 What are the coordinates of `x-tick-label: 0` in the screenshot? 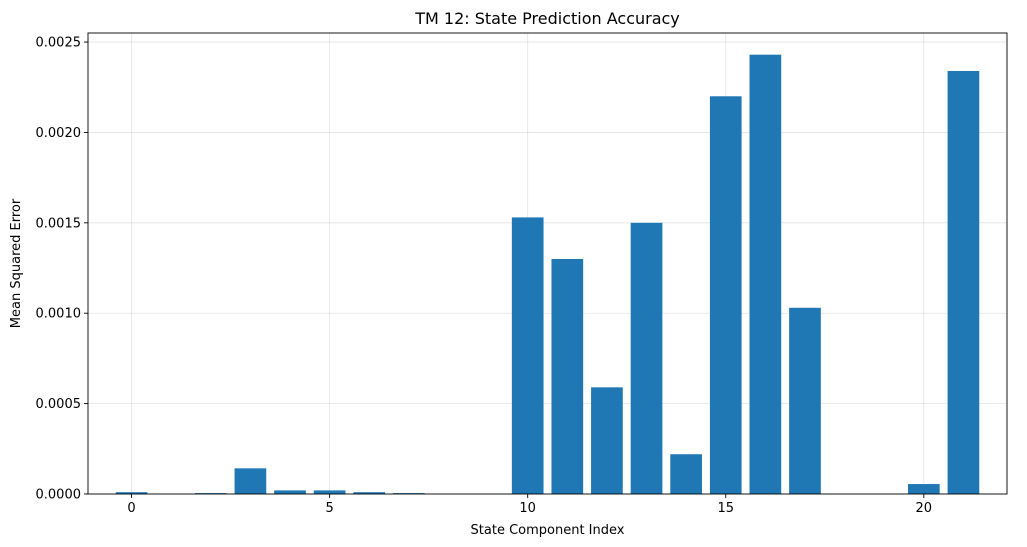 It's located at (131, 508).